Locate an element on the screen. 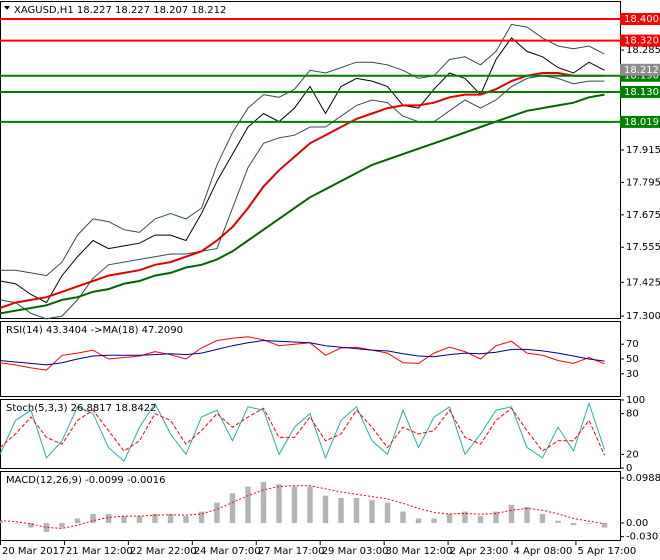 This screenshot has width=660, height=560. x-tick-label: 30 Mar 12:00 is located at coordinates (419, 551).